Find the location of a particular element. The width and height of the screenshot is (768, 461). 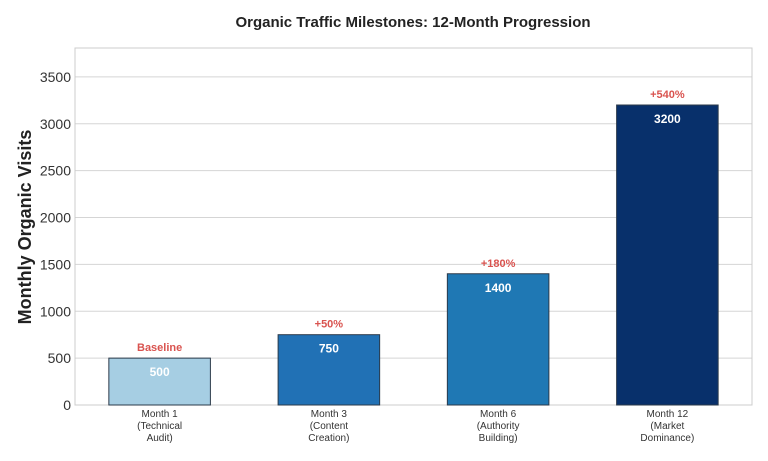

bar-value-label: 750 is located at coordinates (329, 349).